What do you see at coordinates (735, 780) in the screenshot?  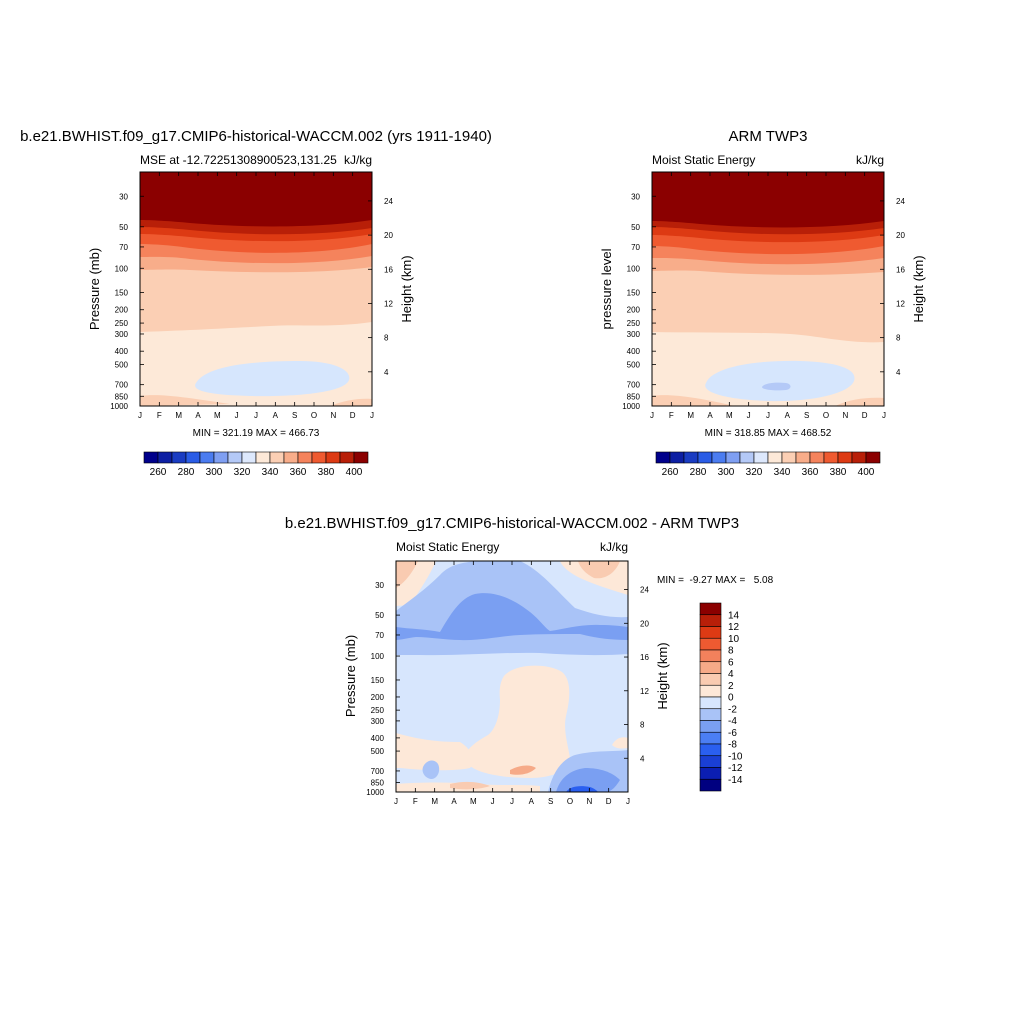 I see `colorbar-label: -14` at bounding box center [735, 780].